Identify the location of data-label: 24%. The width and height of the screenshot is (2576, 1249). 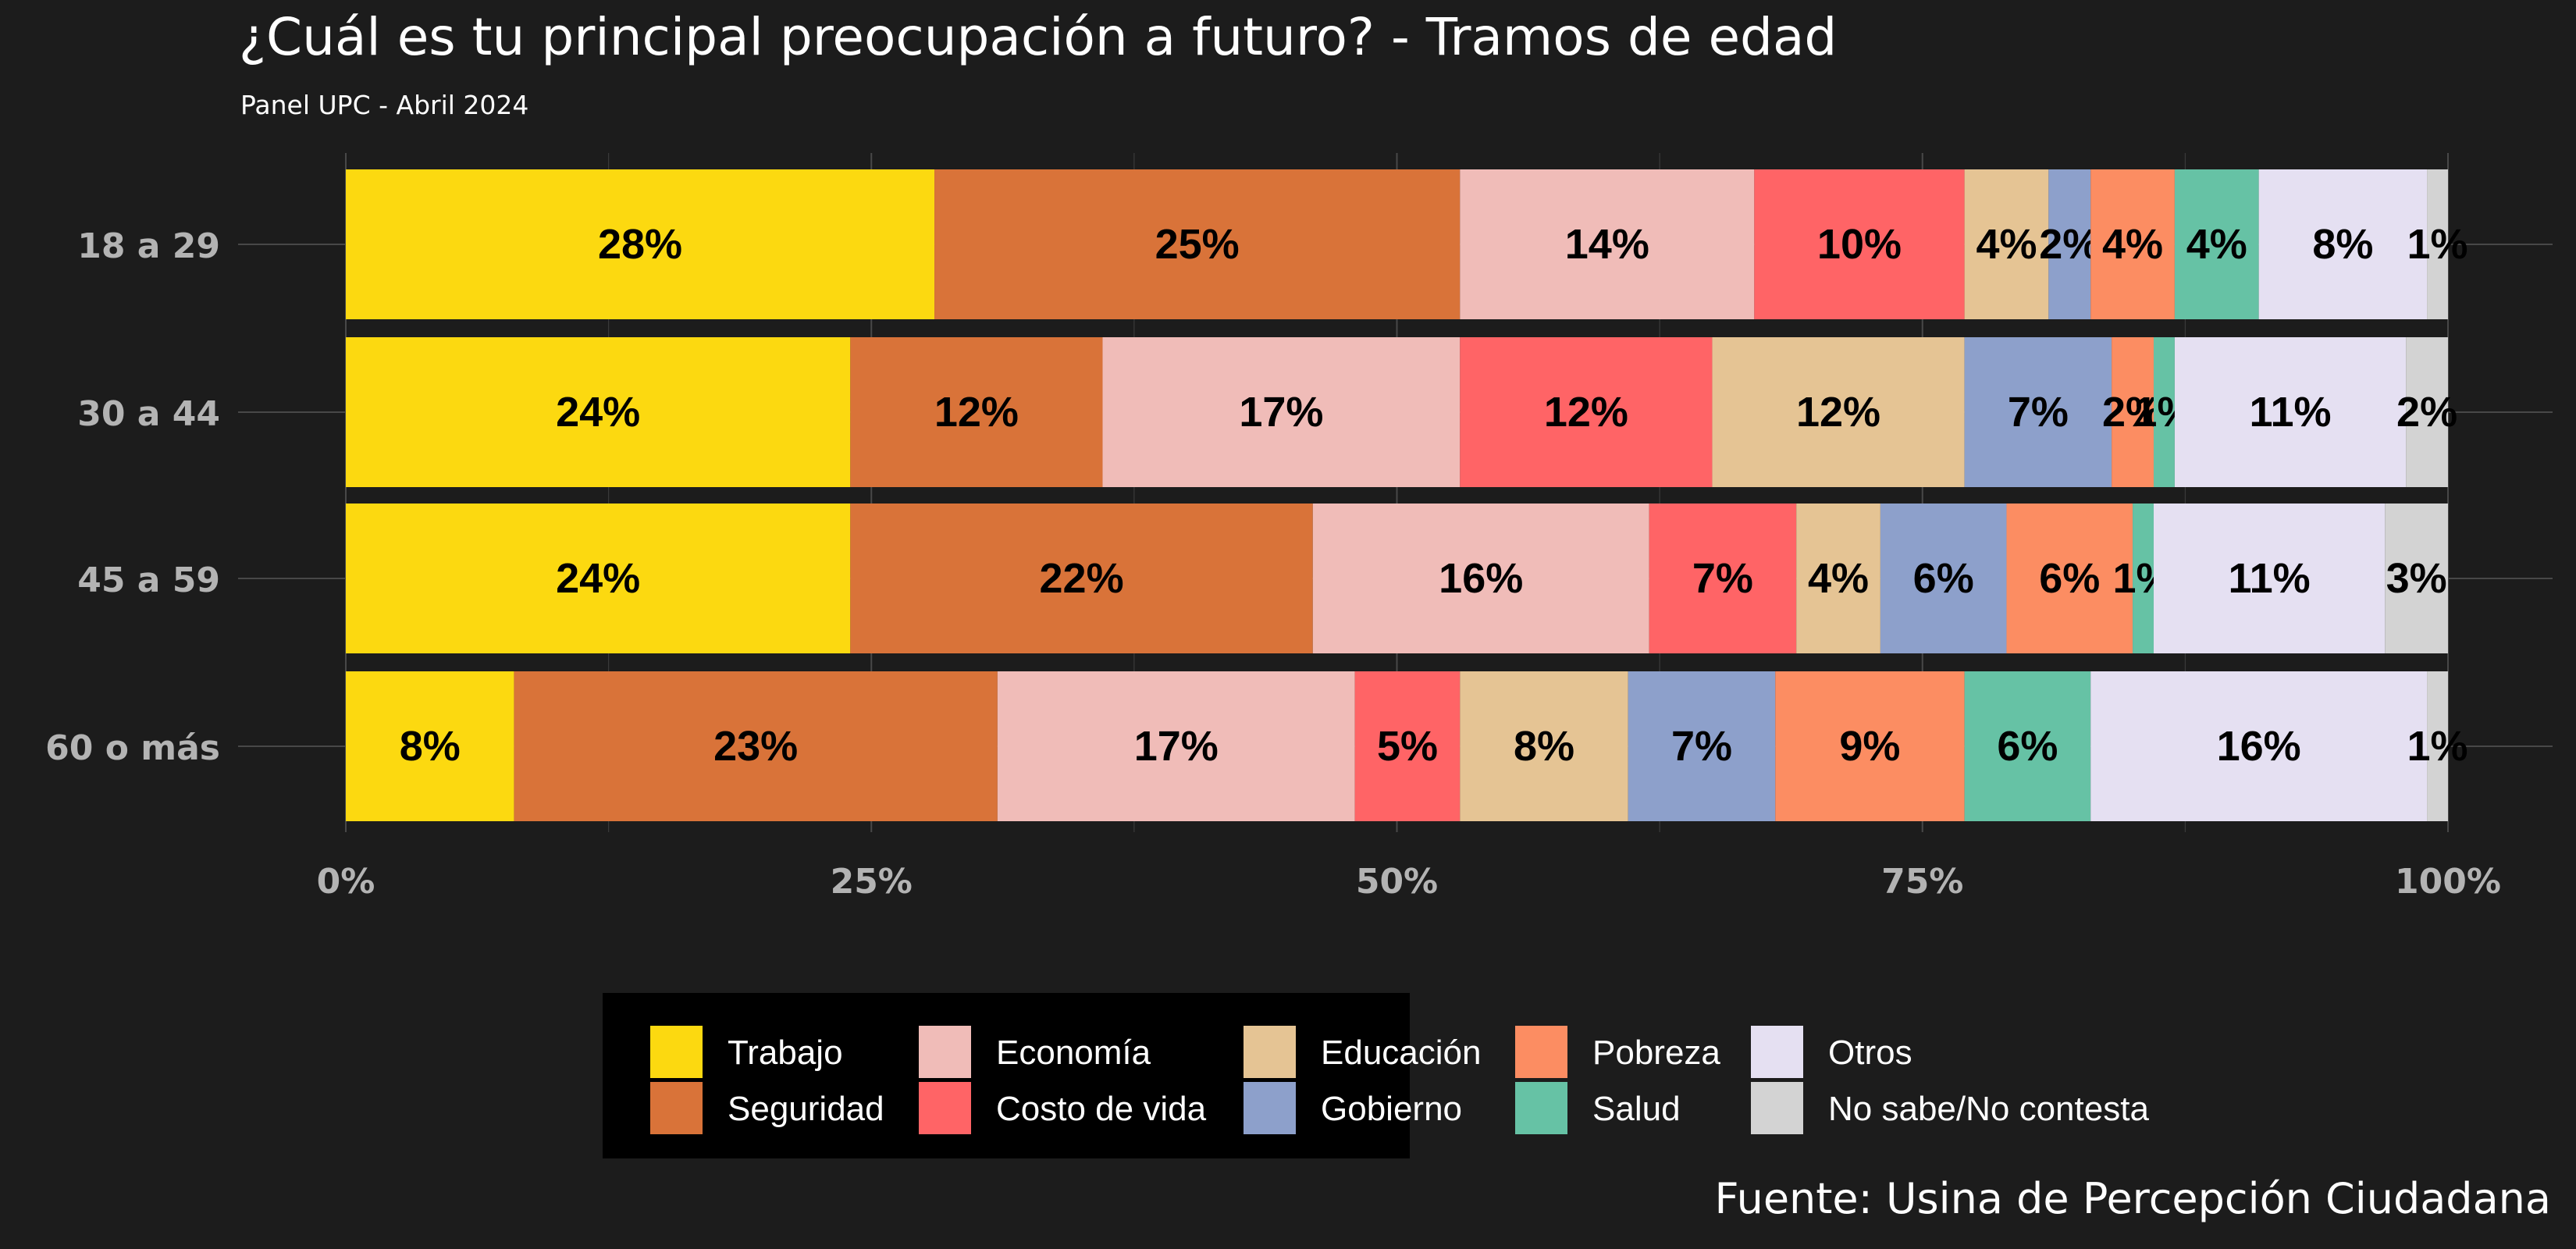
(598, 578).